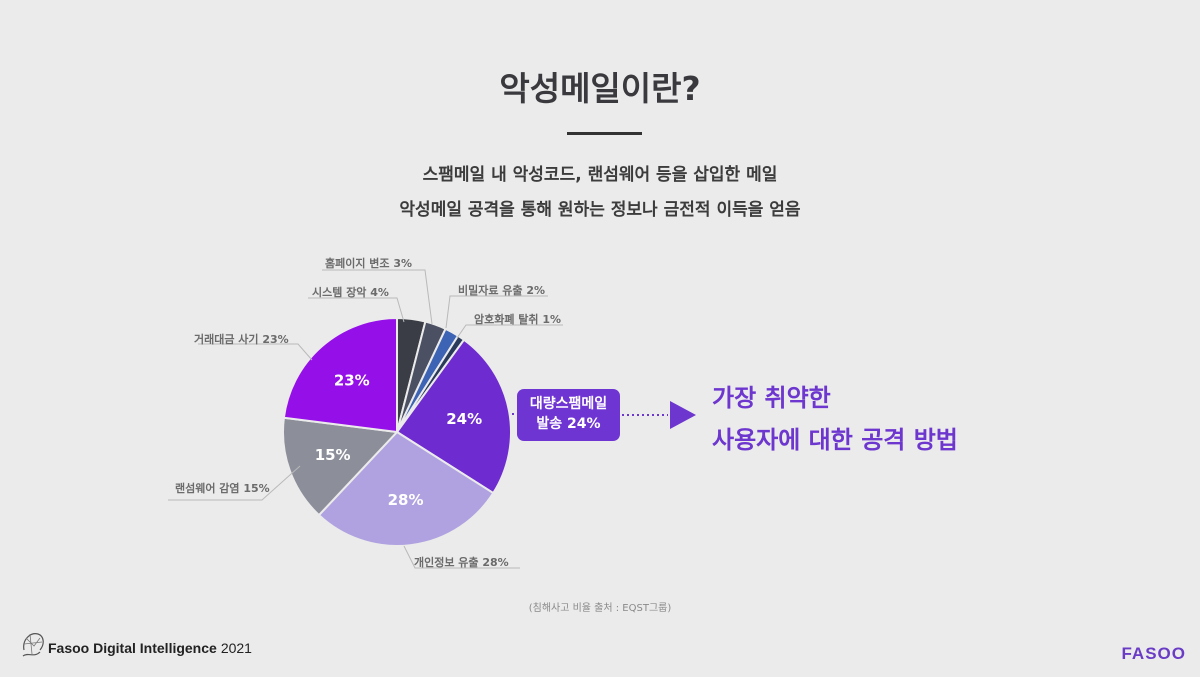 The height and width of the screenshot is (677, 1200). I want to click on source-note: (침해사고 비율 출처 : EQST그룹), so click(600, 608).